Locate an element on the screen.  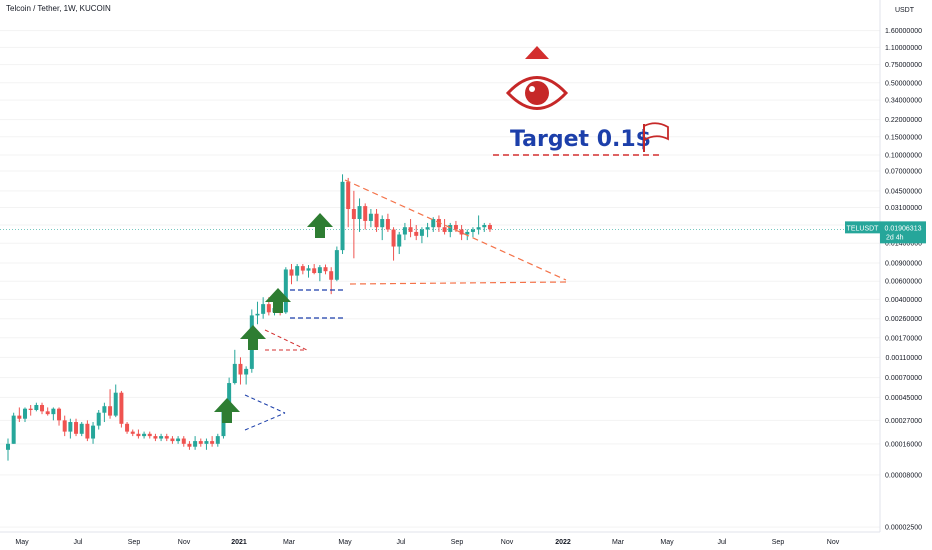
price-badge-bg is located at coordinates (903, 232).